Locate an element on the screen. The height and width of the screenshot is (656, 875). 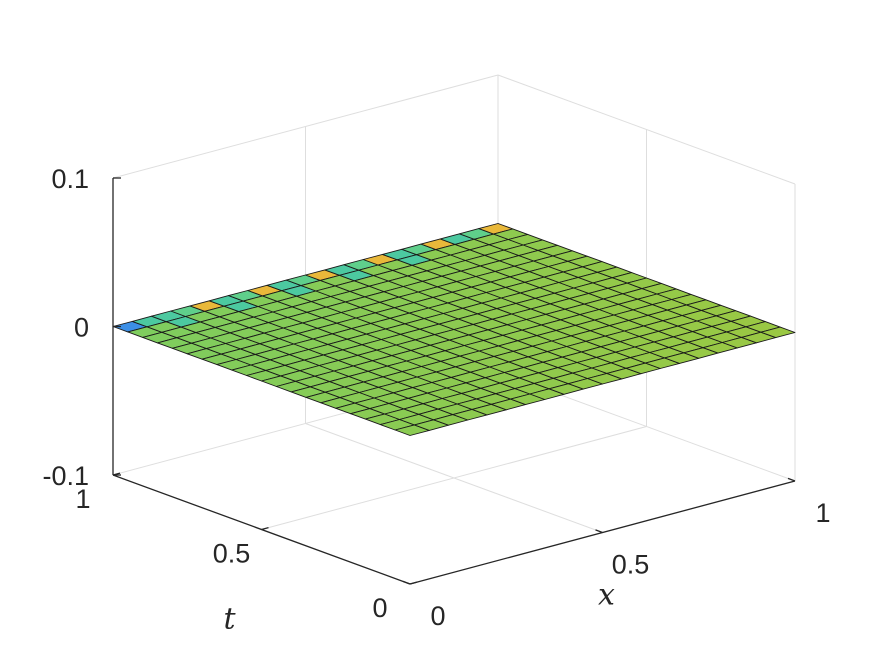
t-tick-label: 0.5 is located at coordinates (232, 554).